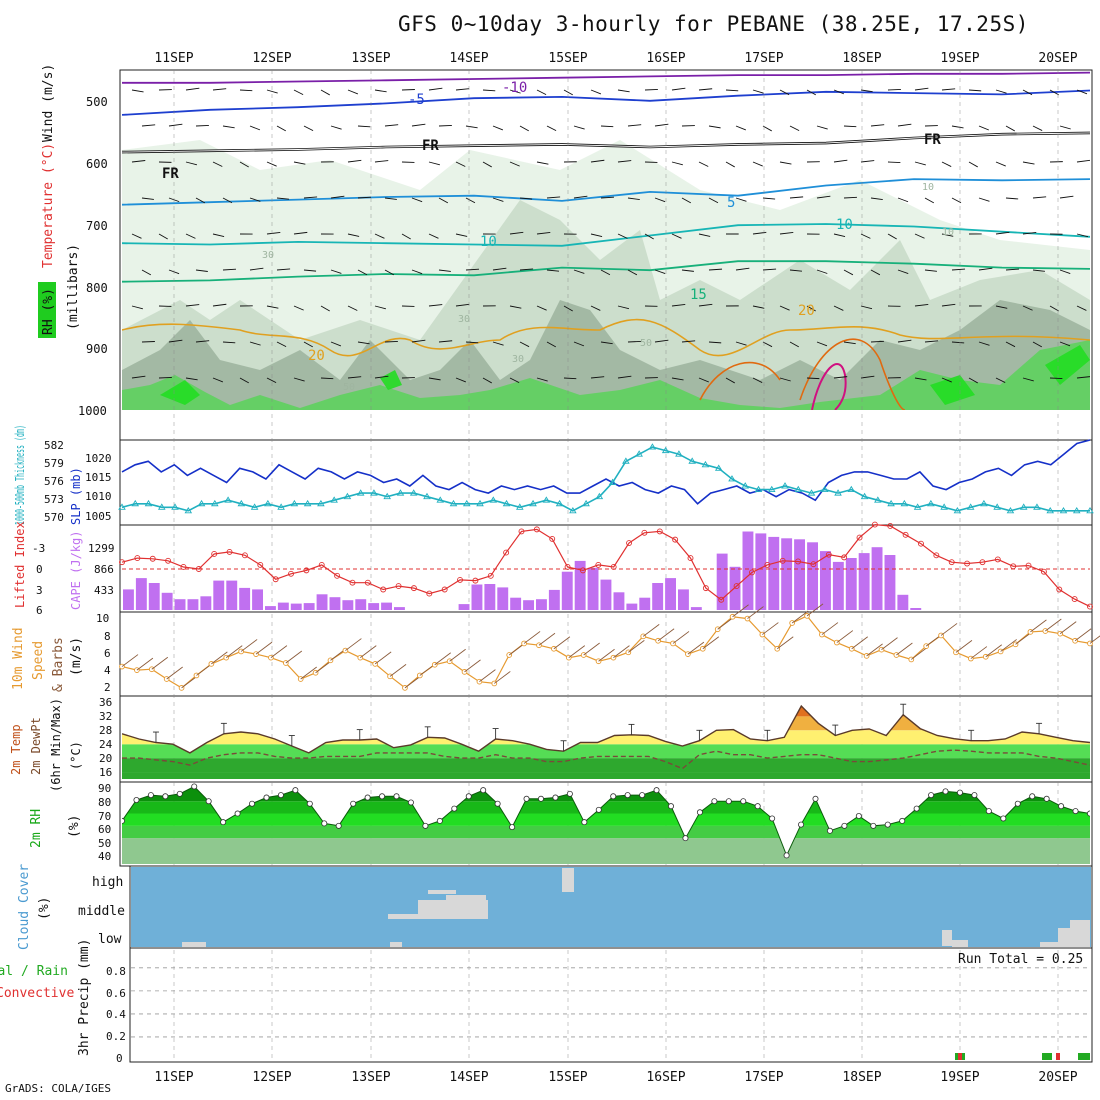  What do you see at coordinates (844, 225) in the screenshot?
I see `contour-label: 10` at bounding box center [844, 225].